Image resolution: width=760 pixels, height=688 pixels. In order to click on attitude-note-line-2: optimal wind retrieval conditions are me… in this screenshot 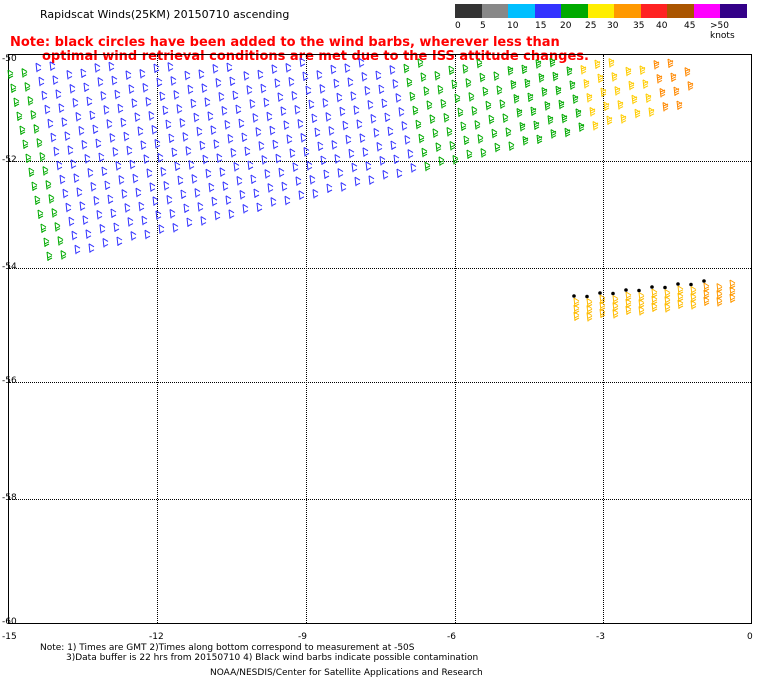, I will do `click(315, 56)`.